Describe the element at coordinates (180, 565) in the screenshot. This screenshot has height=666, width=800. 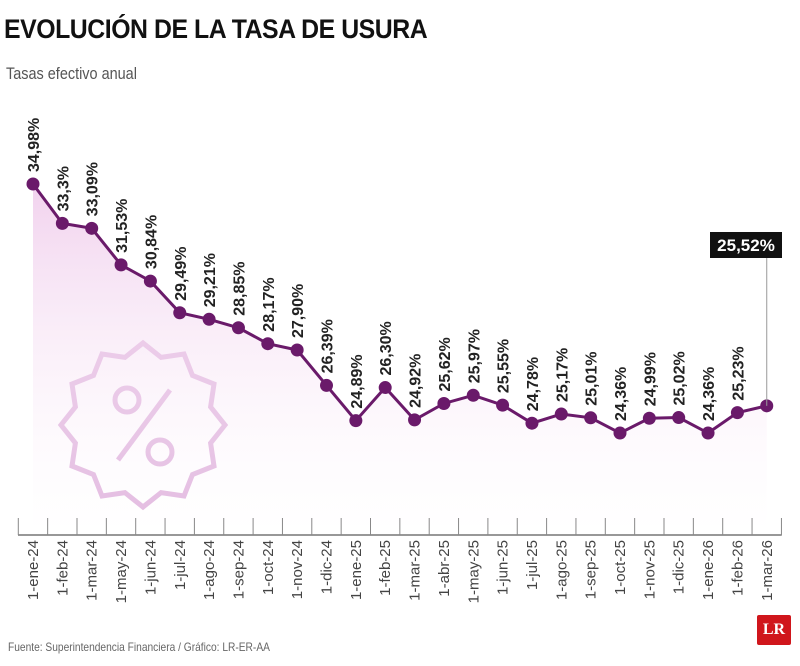
I see `x-tick-label: 1-jul-24` at that location.